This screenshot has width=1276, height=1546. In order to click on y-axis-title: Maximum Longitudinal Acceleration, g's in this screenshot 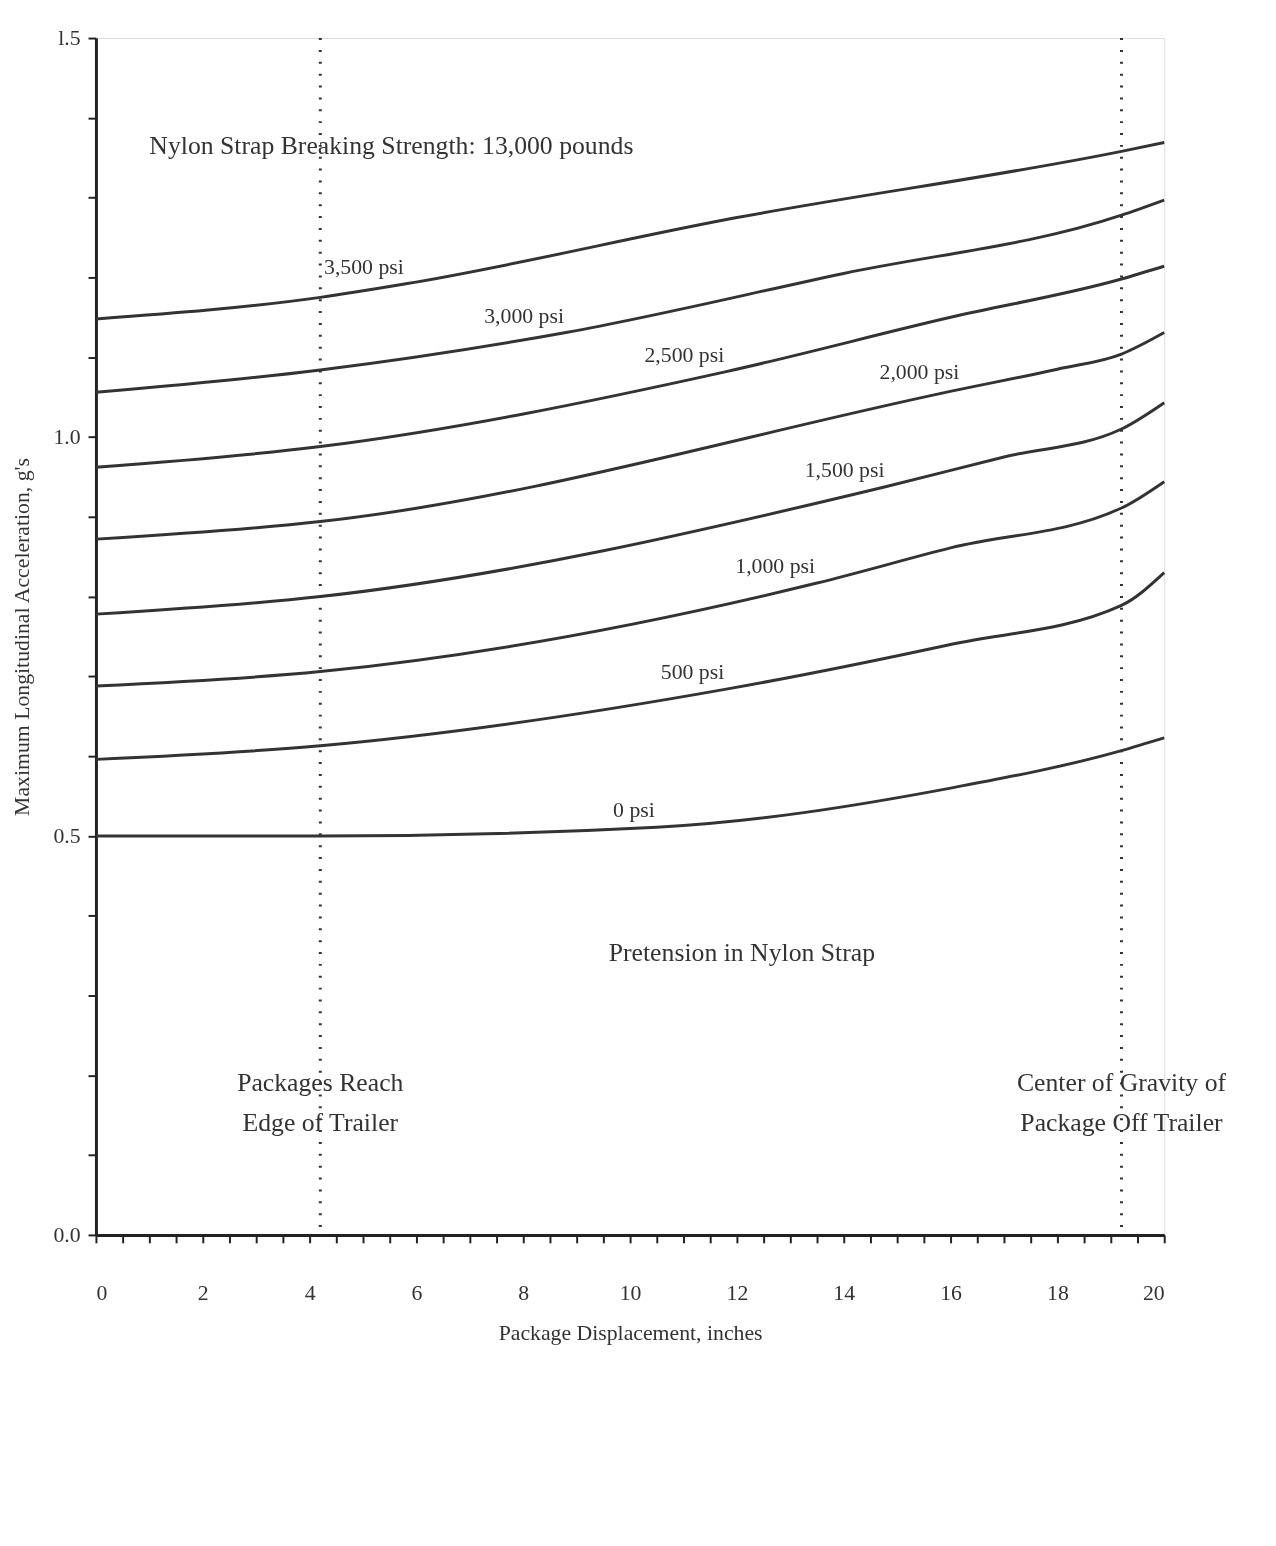, I will do `click(21, 637)`.